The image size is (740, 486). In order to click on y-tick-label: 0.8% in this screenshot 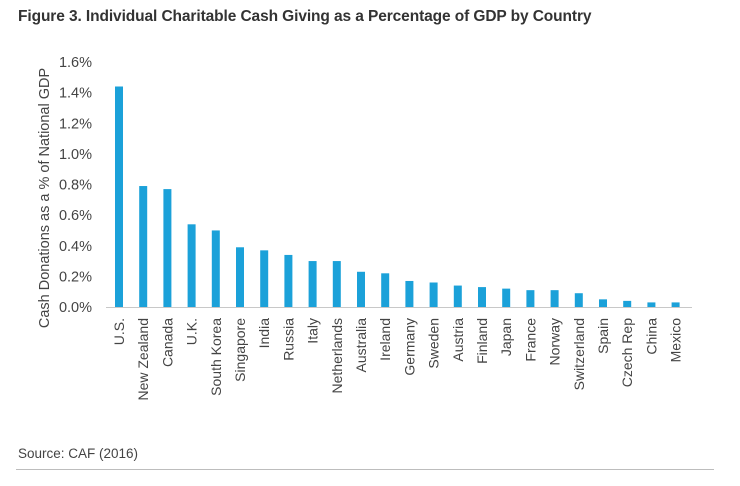, I will do `click(75, 186)`.